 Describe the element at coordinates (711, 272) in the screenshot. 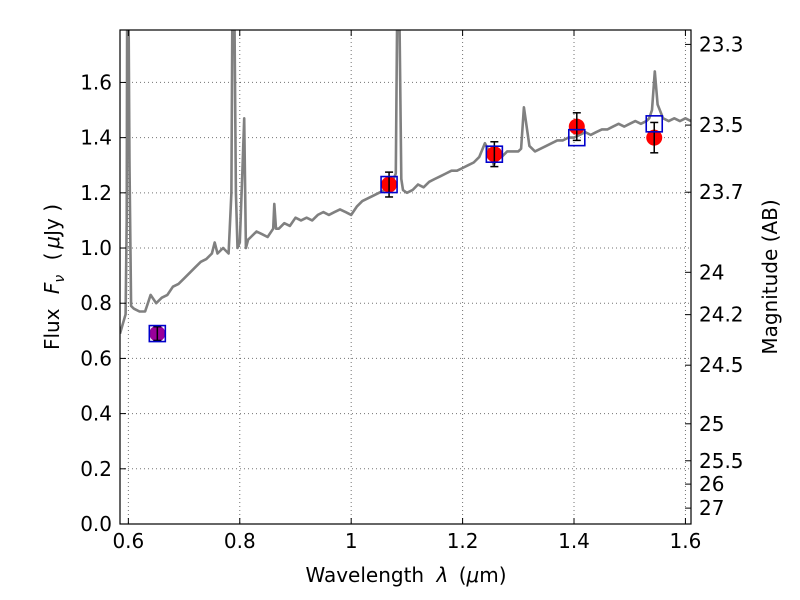

I see `y2-tick-label: 24` at that location.